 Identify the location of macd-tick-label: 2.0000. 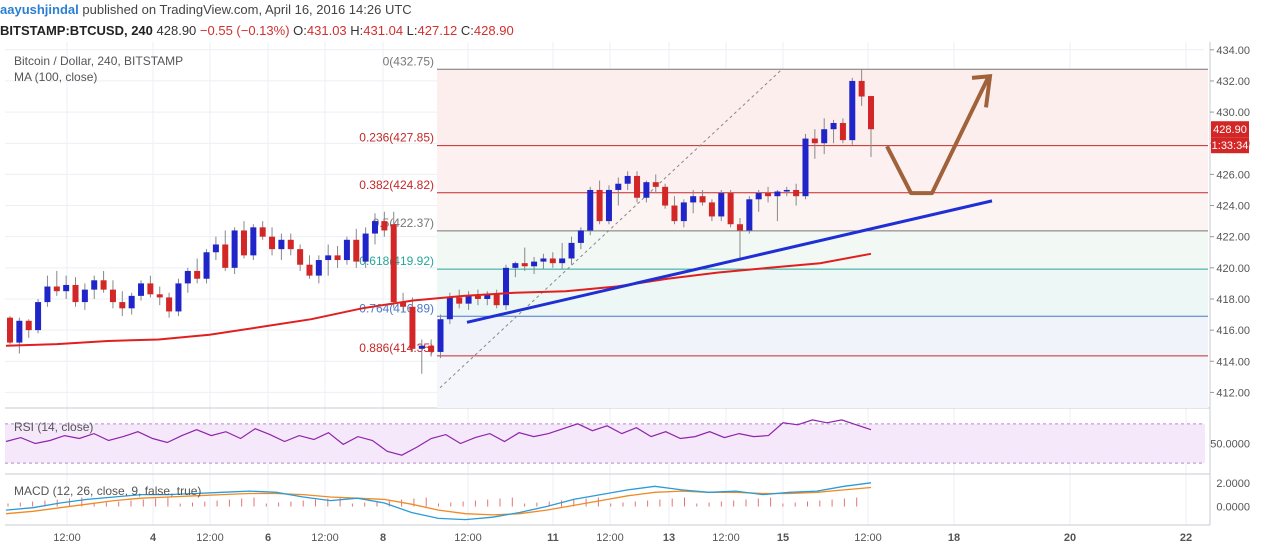
(1233, 484).